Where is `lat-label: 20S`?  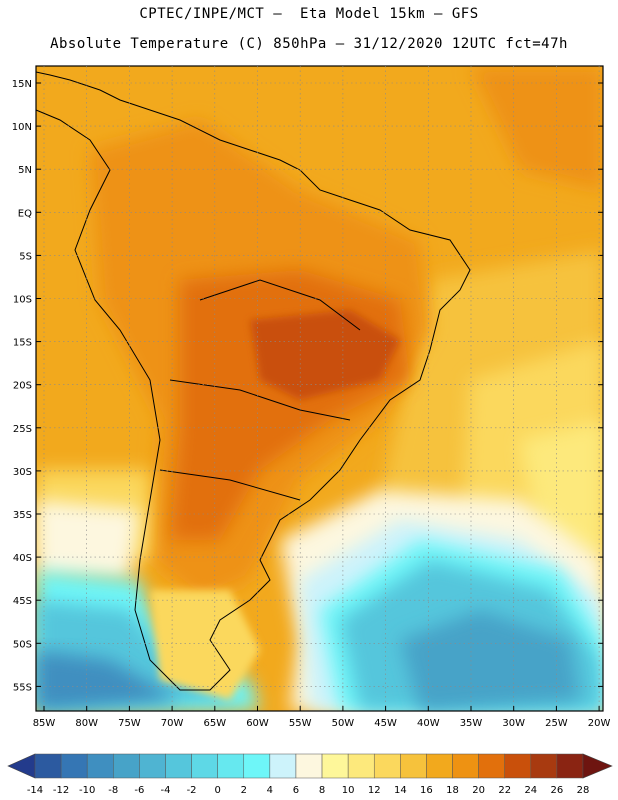
lat-label: 20S is located at coordinates (22, 386).